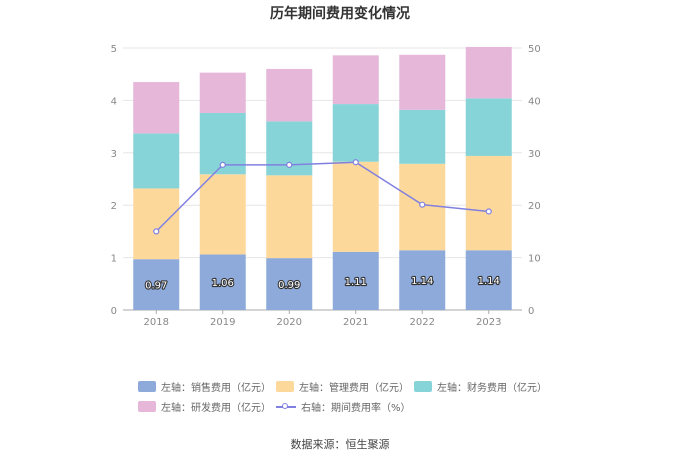 The width and height of the screenshot is (680, 460). I want to click on legend-item: 左轴：财务费用（亿元）, so click(480, 386).